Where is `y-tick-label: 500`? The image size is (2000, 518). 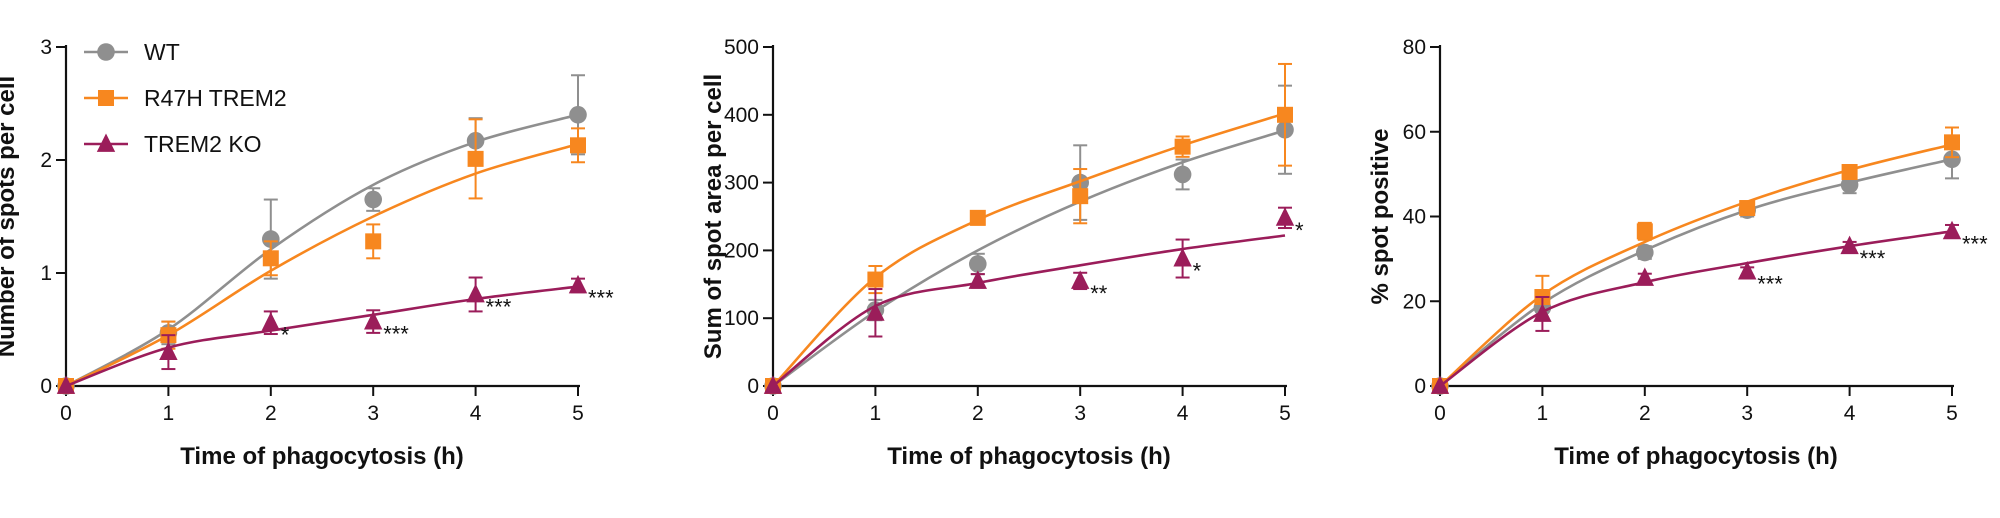
y-tick-label: 500 is located at coordinates (741, 47).